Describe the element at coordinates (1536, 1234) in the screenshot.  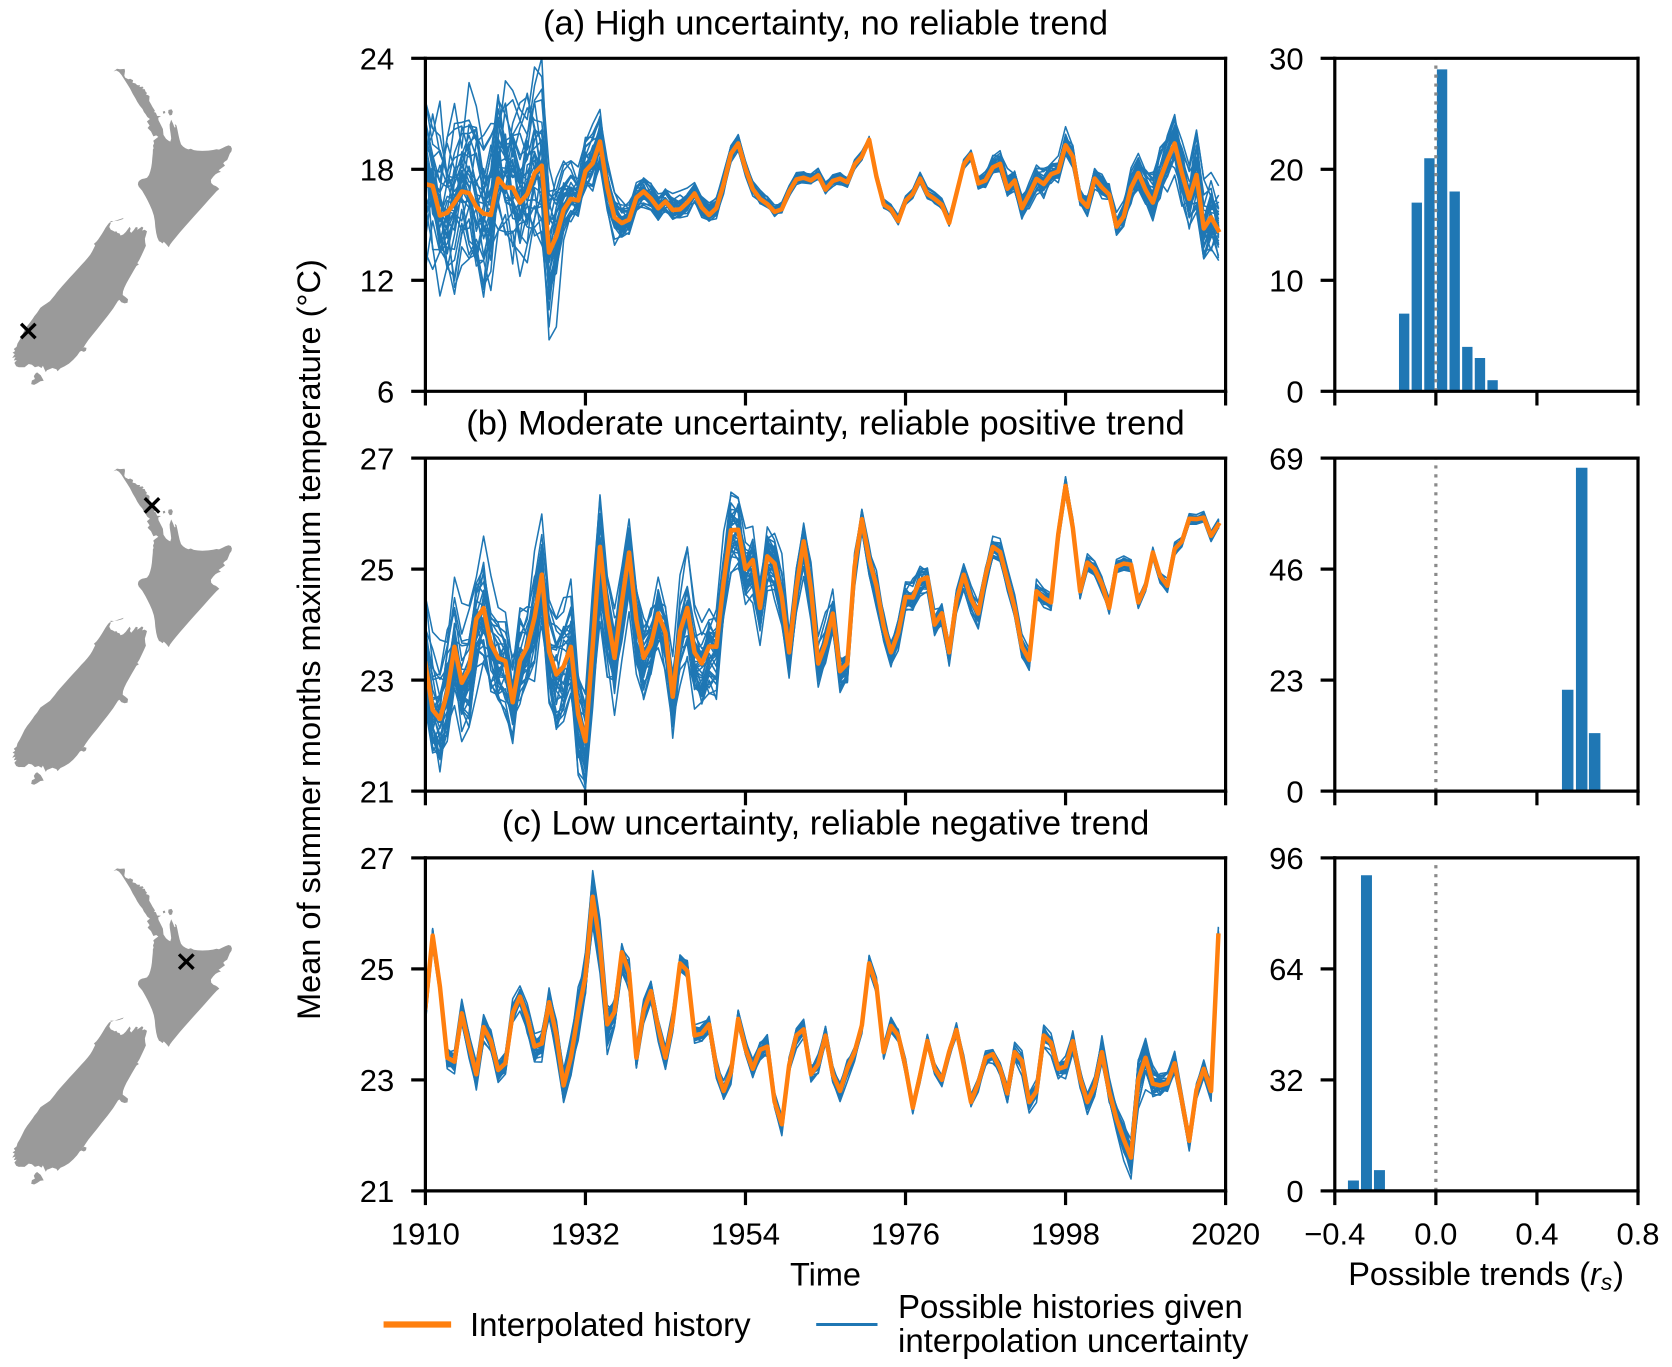
I see `svg-text: 0.4` at that location.